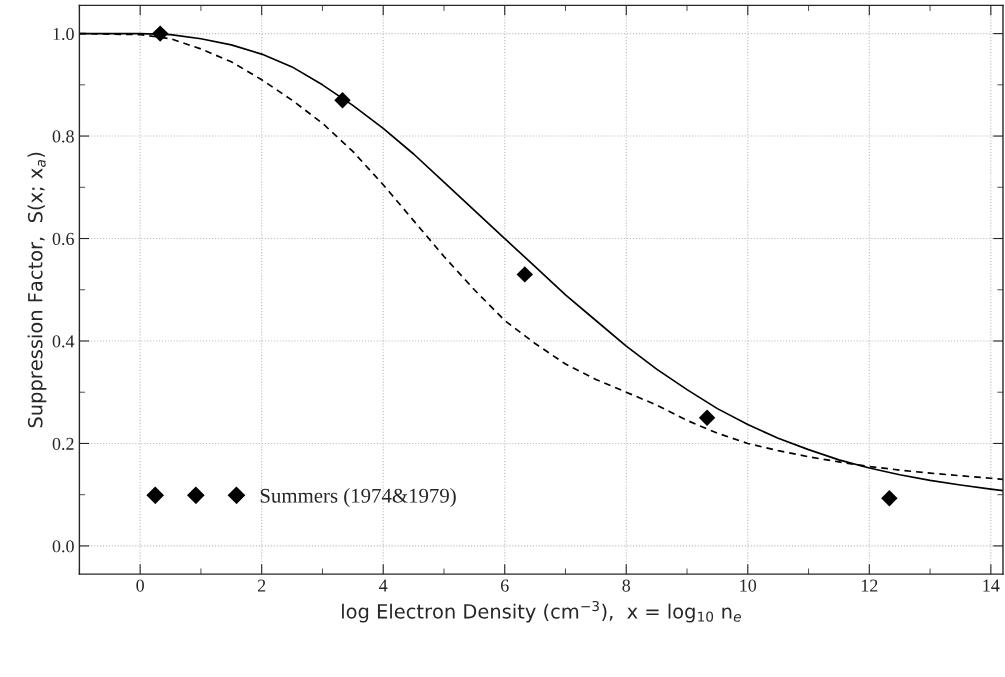 The height and width of the screenshot is (677, 1005). Describe the element at coordinates (140, 585) in the screenshot. I see `x-tick-label: 0` at that location.